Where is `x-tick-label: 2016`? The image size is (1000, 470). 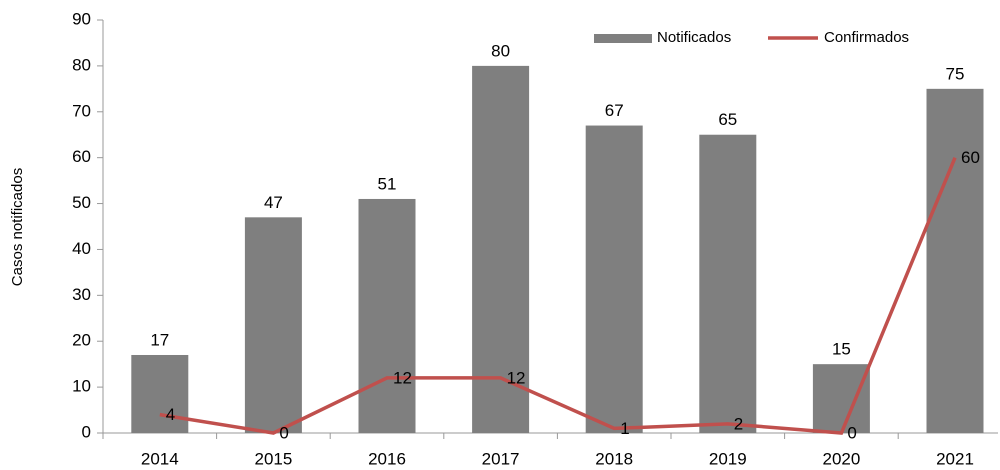 x-tick-label: 2016 is located at coordinates (387, 458).